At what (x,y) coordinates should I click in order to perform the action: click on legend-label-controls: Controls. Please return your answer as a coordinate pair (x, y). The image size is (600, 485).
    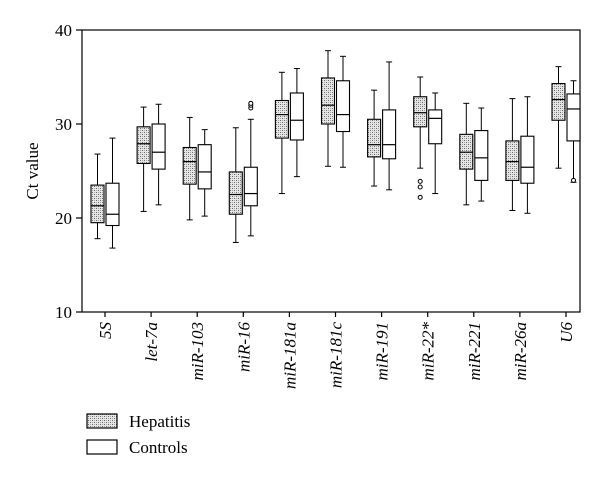
    Looking at the image, I should click on (158, 447).